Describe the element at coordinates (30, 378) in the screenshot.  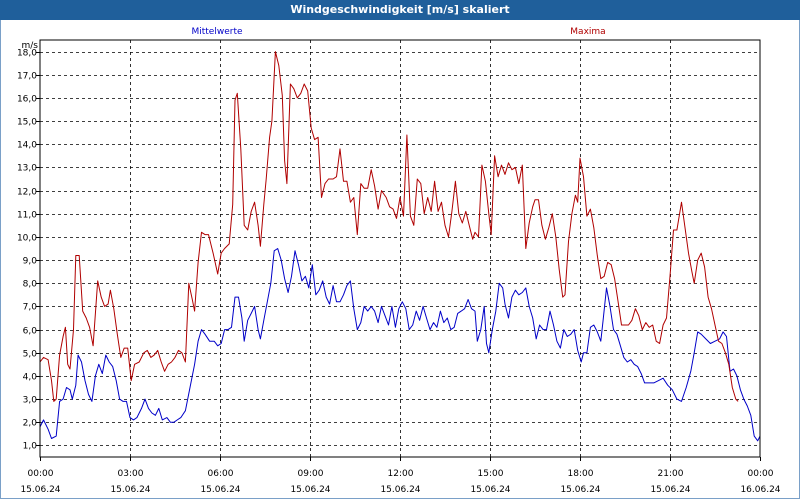
I see `y-tick-label: 4,0` at that location.